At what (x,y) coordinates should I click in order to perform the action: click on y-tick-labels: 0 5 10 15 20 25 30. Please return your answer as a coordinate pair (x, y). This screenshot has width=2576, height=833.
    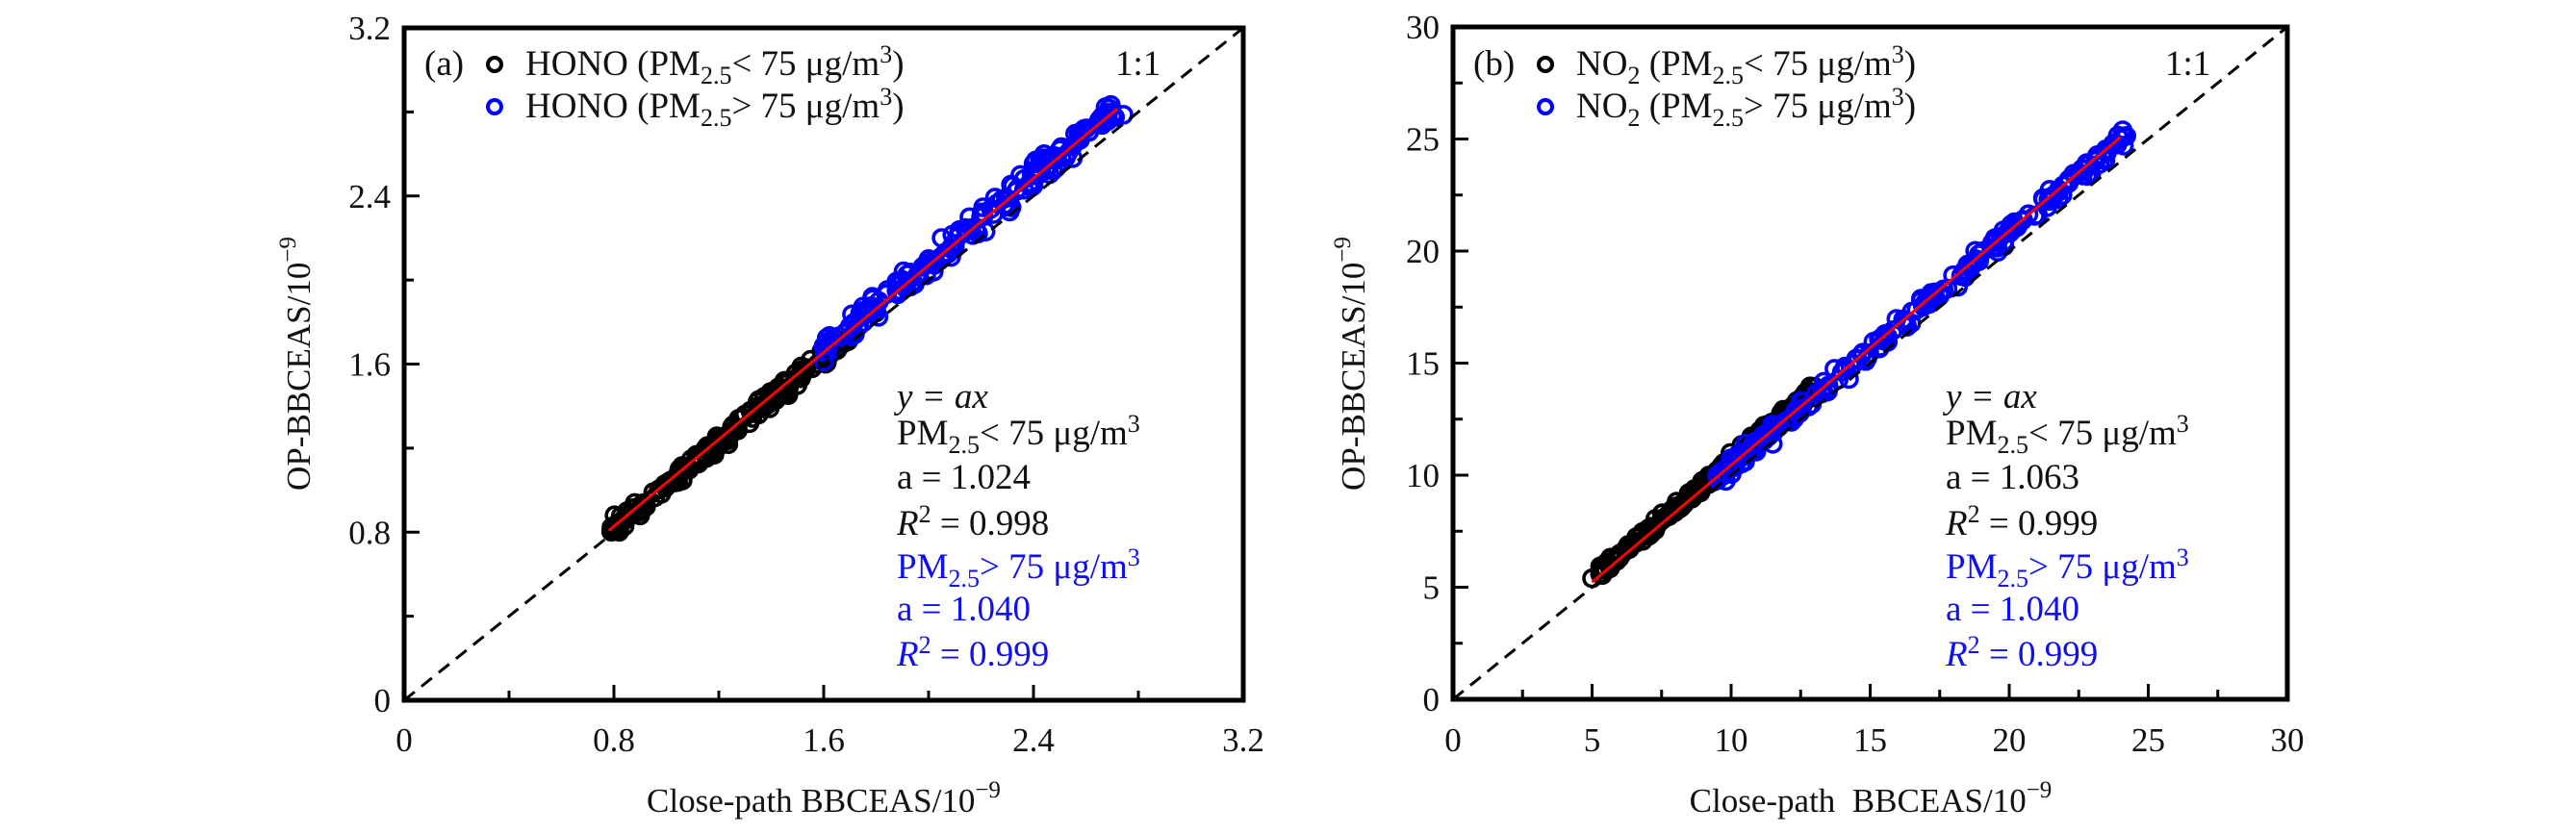
    Looking at the image, I should click on (1423, 364).